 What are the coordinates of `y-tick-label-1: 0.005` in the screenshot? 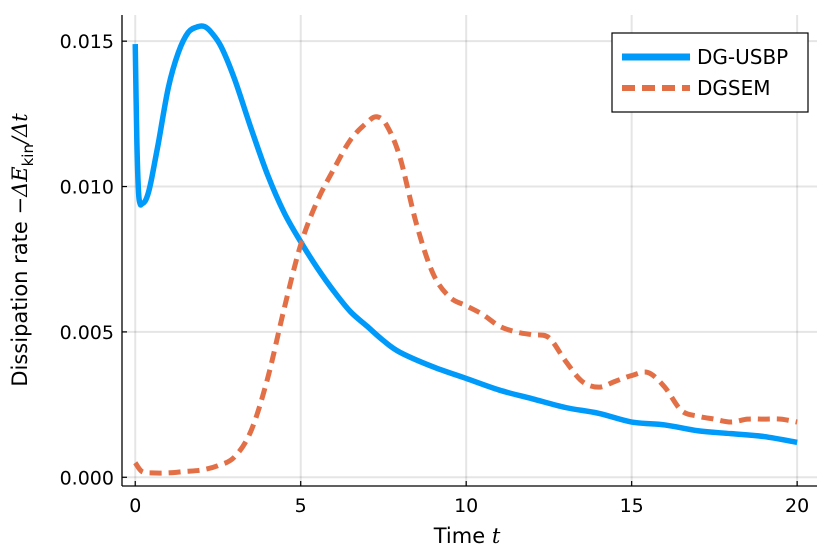 It's located at (87, 333).